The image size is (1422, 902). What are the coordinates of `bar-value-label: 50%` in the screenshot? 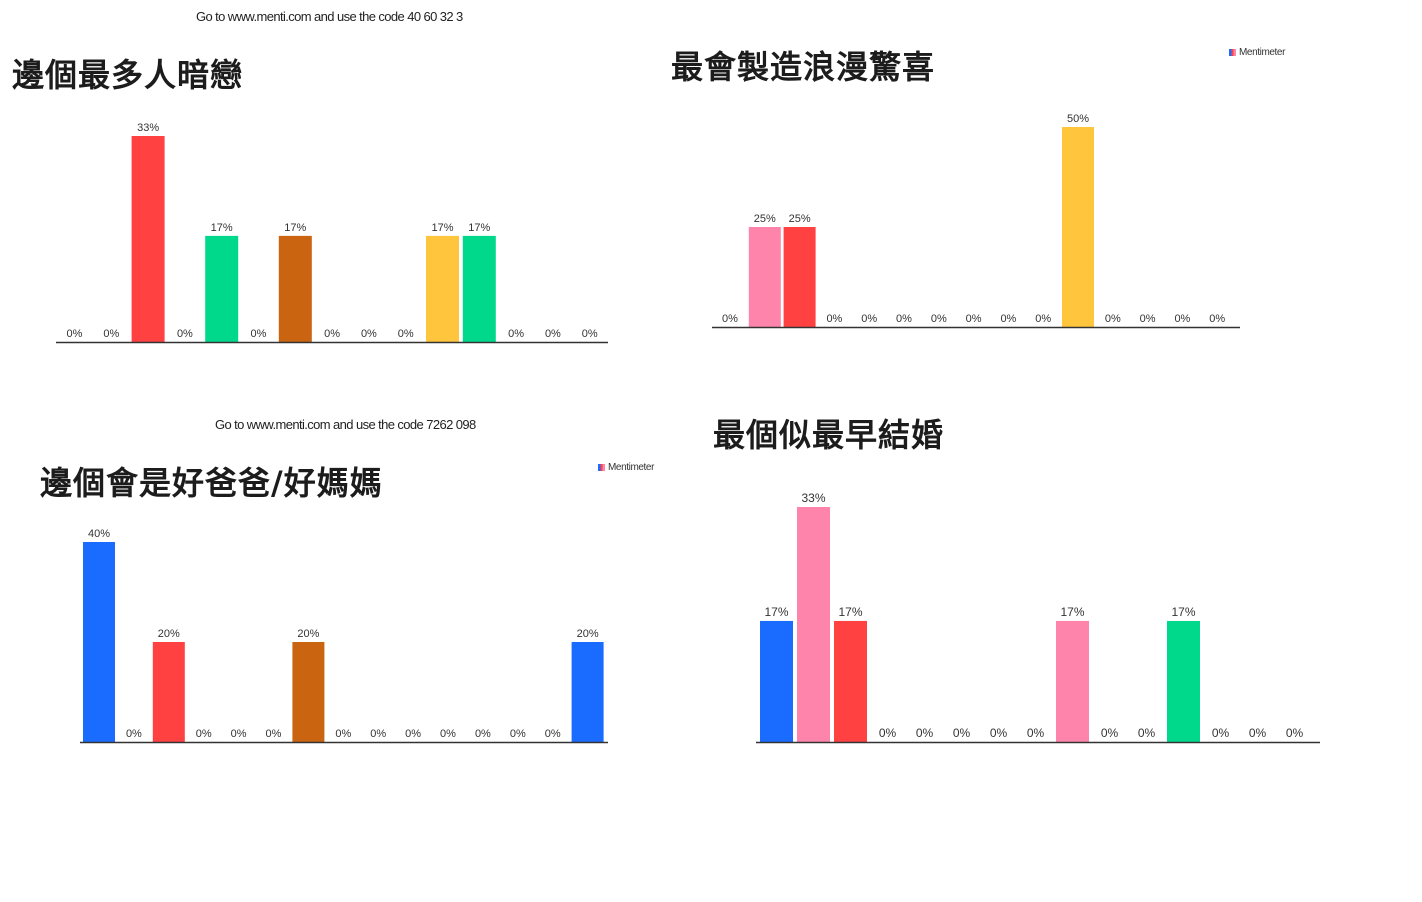 It's located at (1078, 119).